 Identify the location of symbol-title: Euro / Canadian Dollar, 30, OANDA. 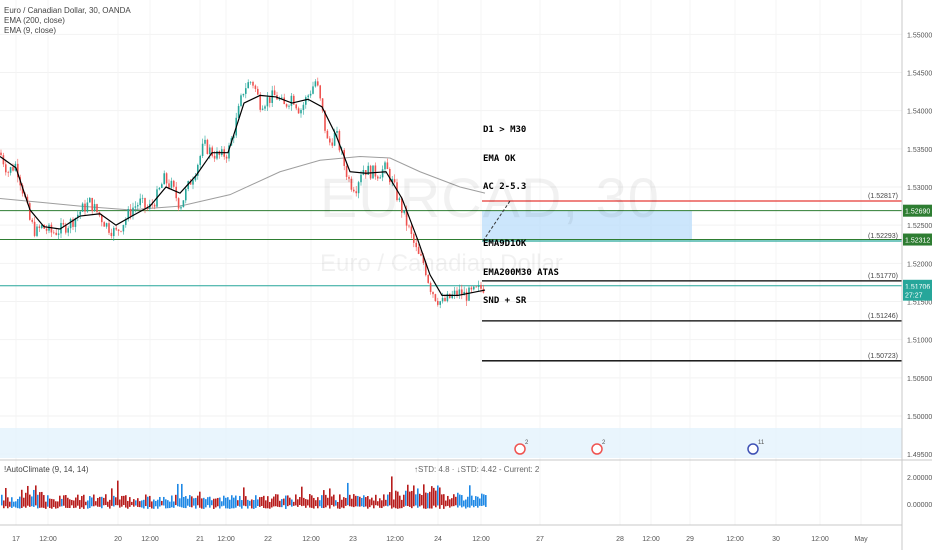
(67, 10).